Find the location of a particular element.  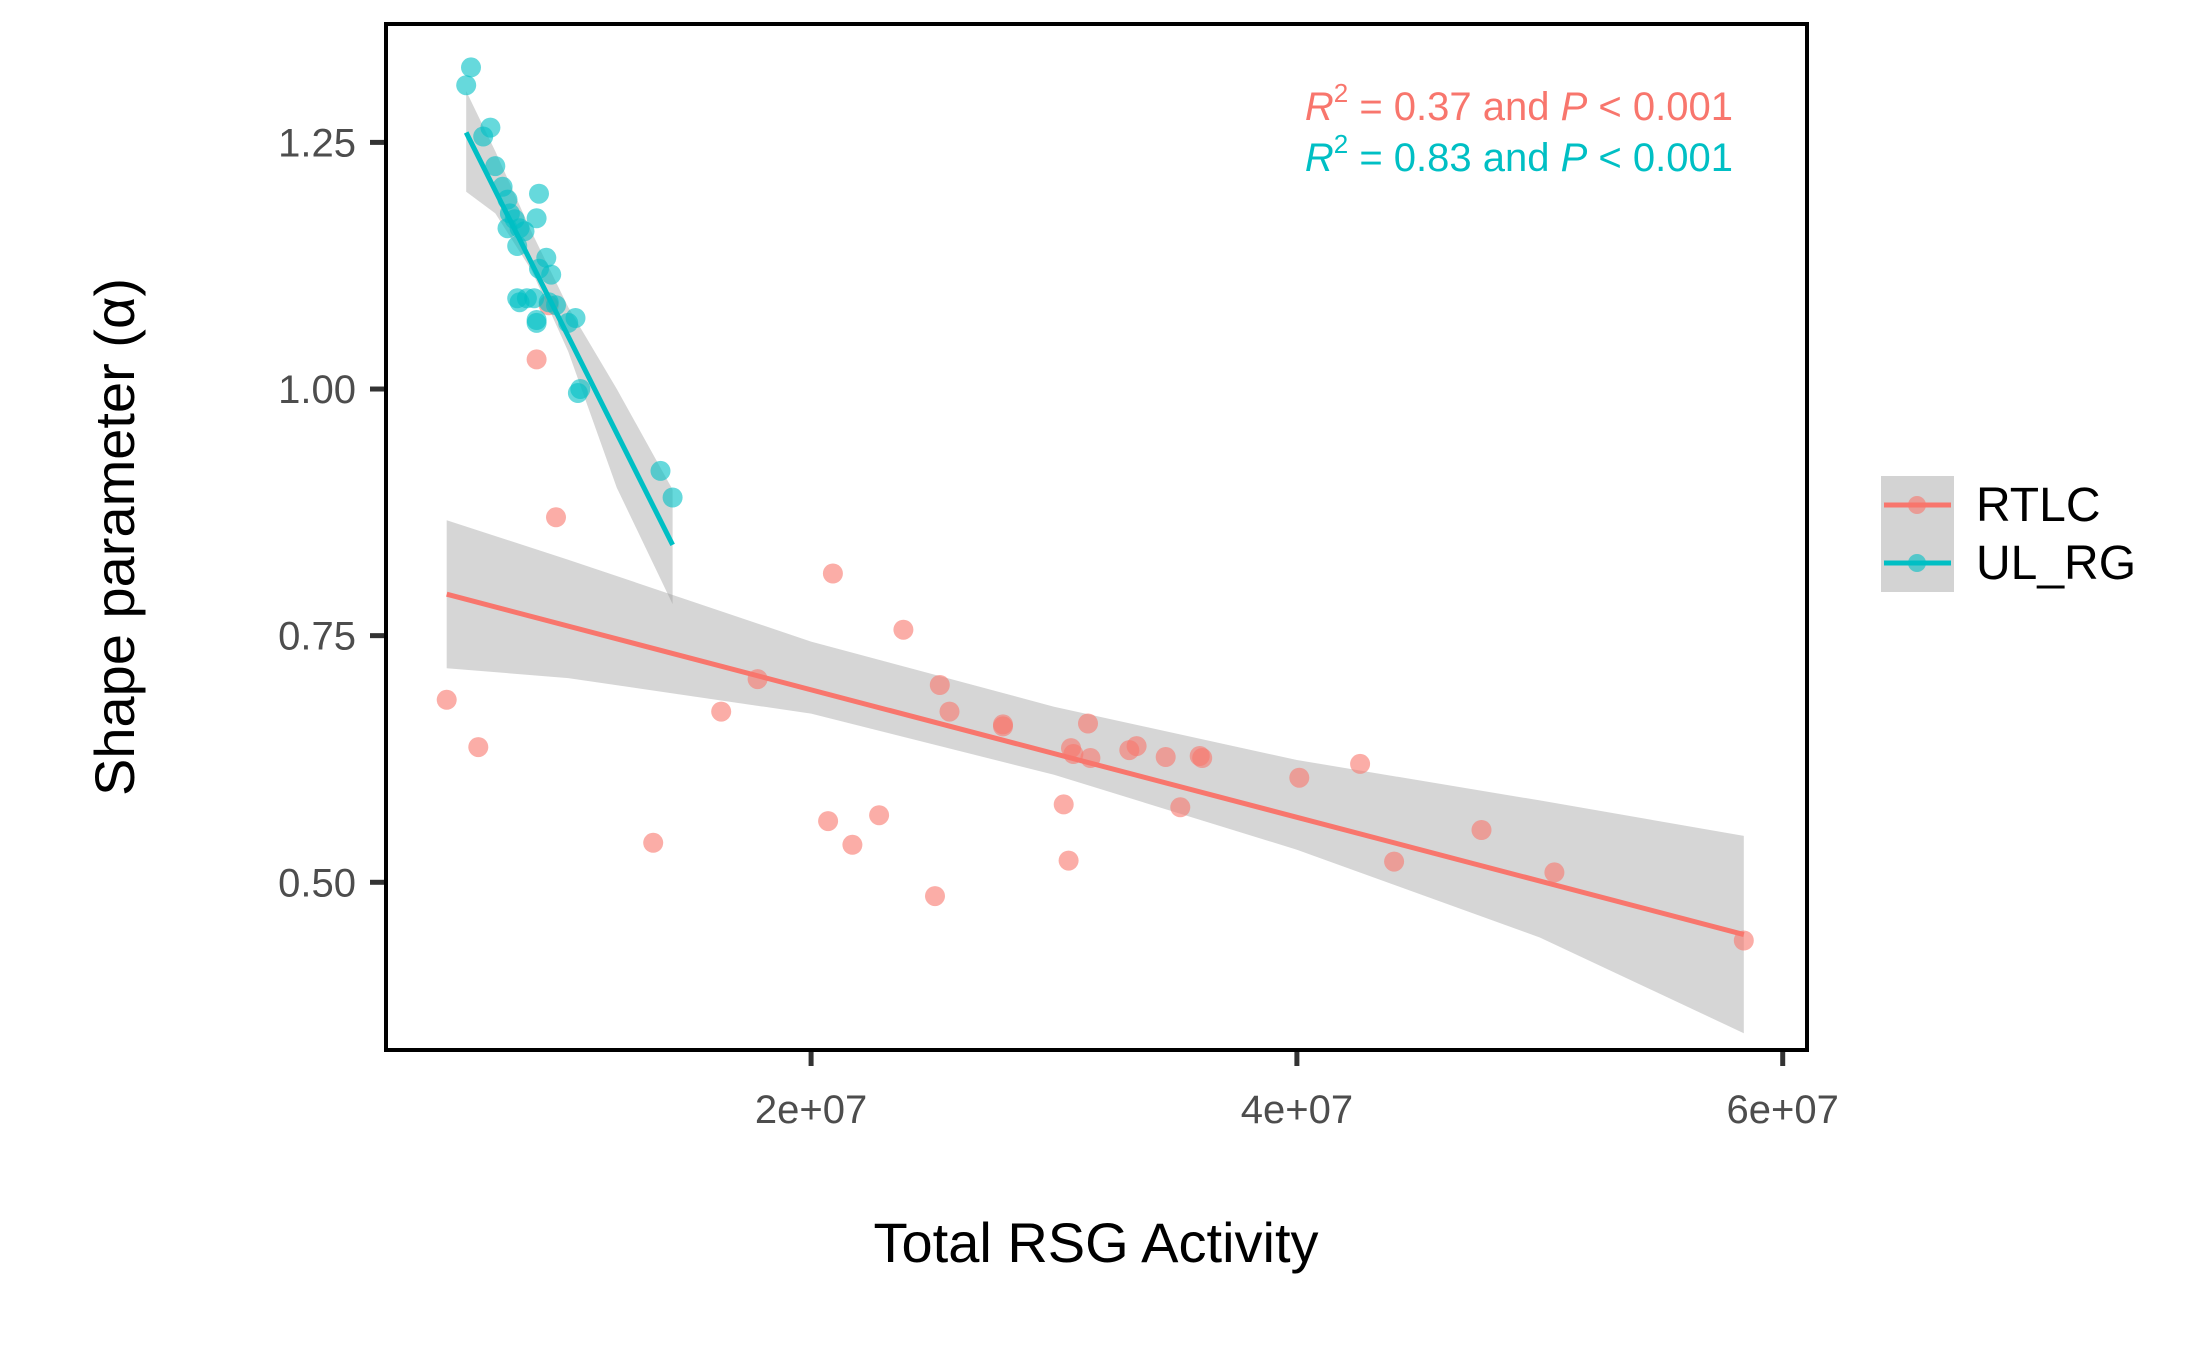

fit-line-ul-rg is located at coordinates (569, 339).